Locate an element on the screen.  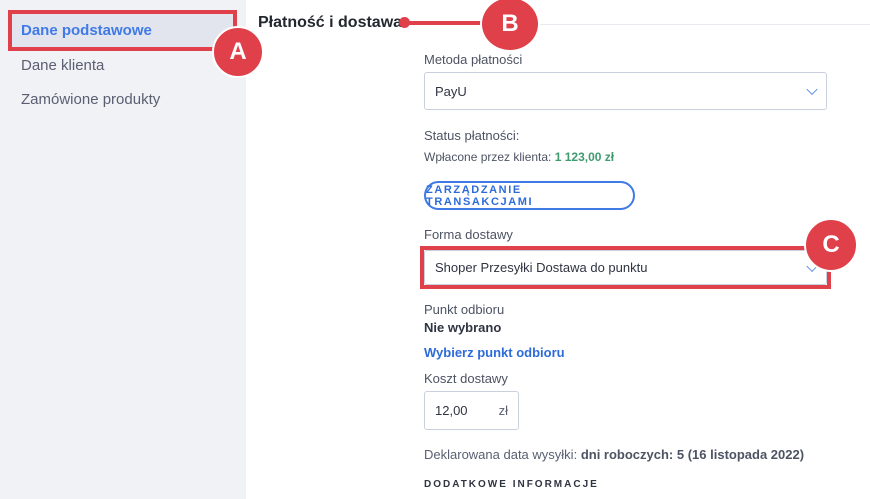
sidebar-item-dane-klienta: Dane klienta is located at coordinates (63, 65).